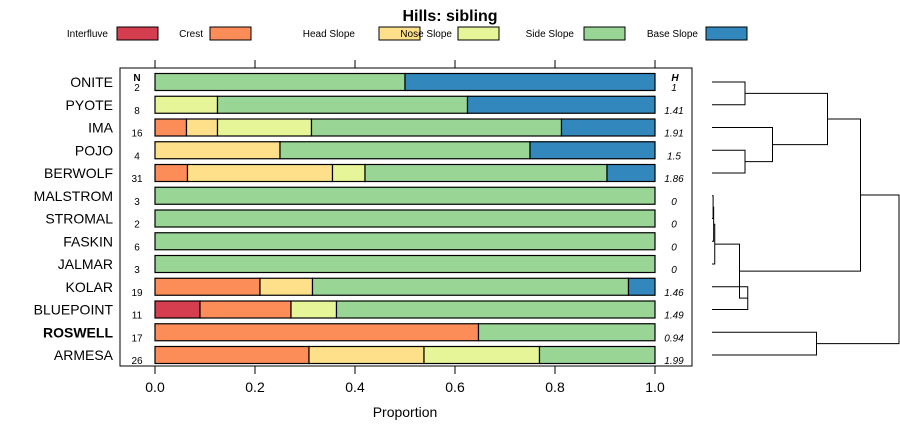 Image resolution: width=900 pixels, height=440 pixels. What do you see at coordinates (674, 156) in the screenshot?
I see `h-value-pojo: 1.5` at bounding box center [674, 156].